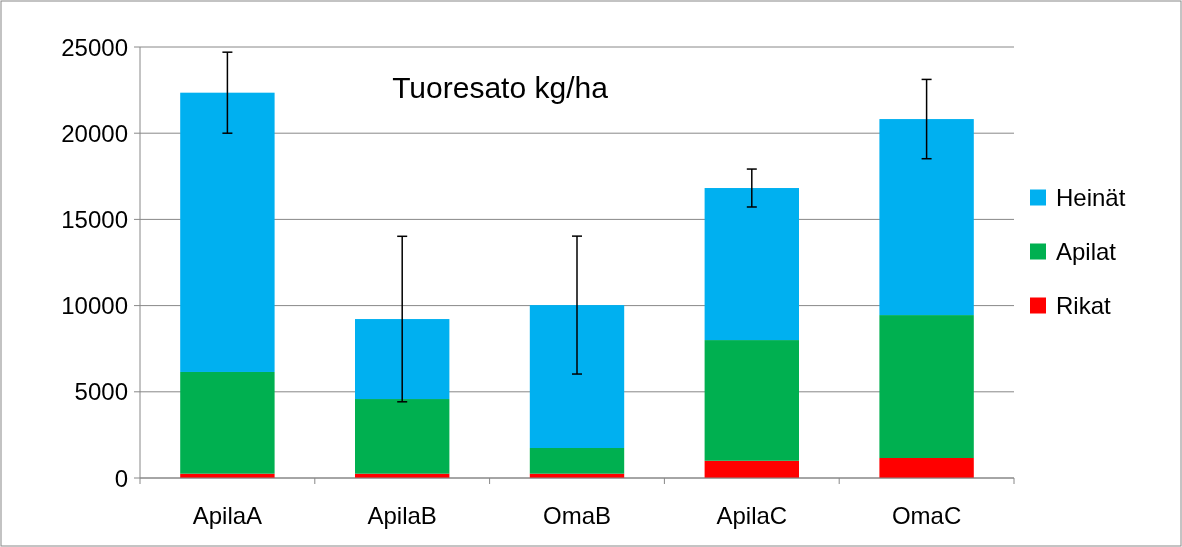 The height and width of the screenshot is (547, 1182). Describe the element at coordinates (1084, 305) in the screenshot. I see `legend-label: Rikat` at that location.